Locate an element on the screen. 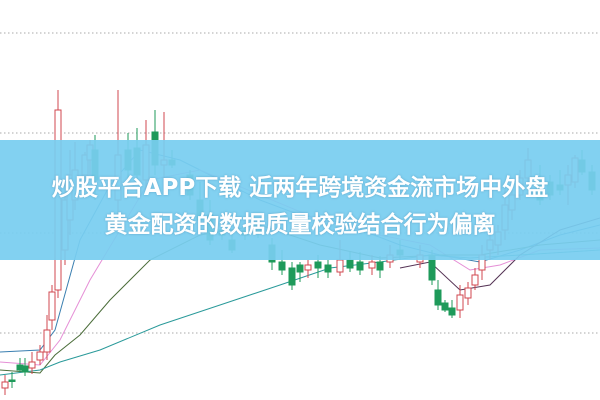 The image size is (600, 400). headline-line-2: 黄金配资的数据质量校验结合行为偏离 is located at coordinates (300, 225).